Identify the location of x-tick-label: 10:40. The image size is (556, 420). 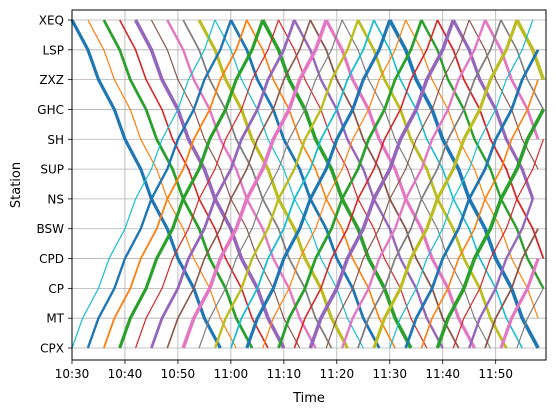
(125, 374).